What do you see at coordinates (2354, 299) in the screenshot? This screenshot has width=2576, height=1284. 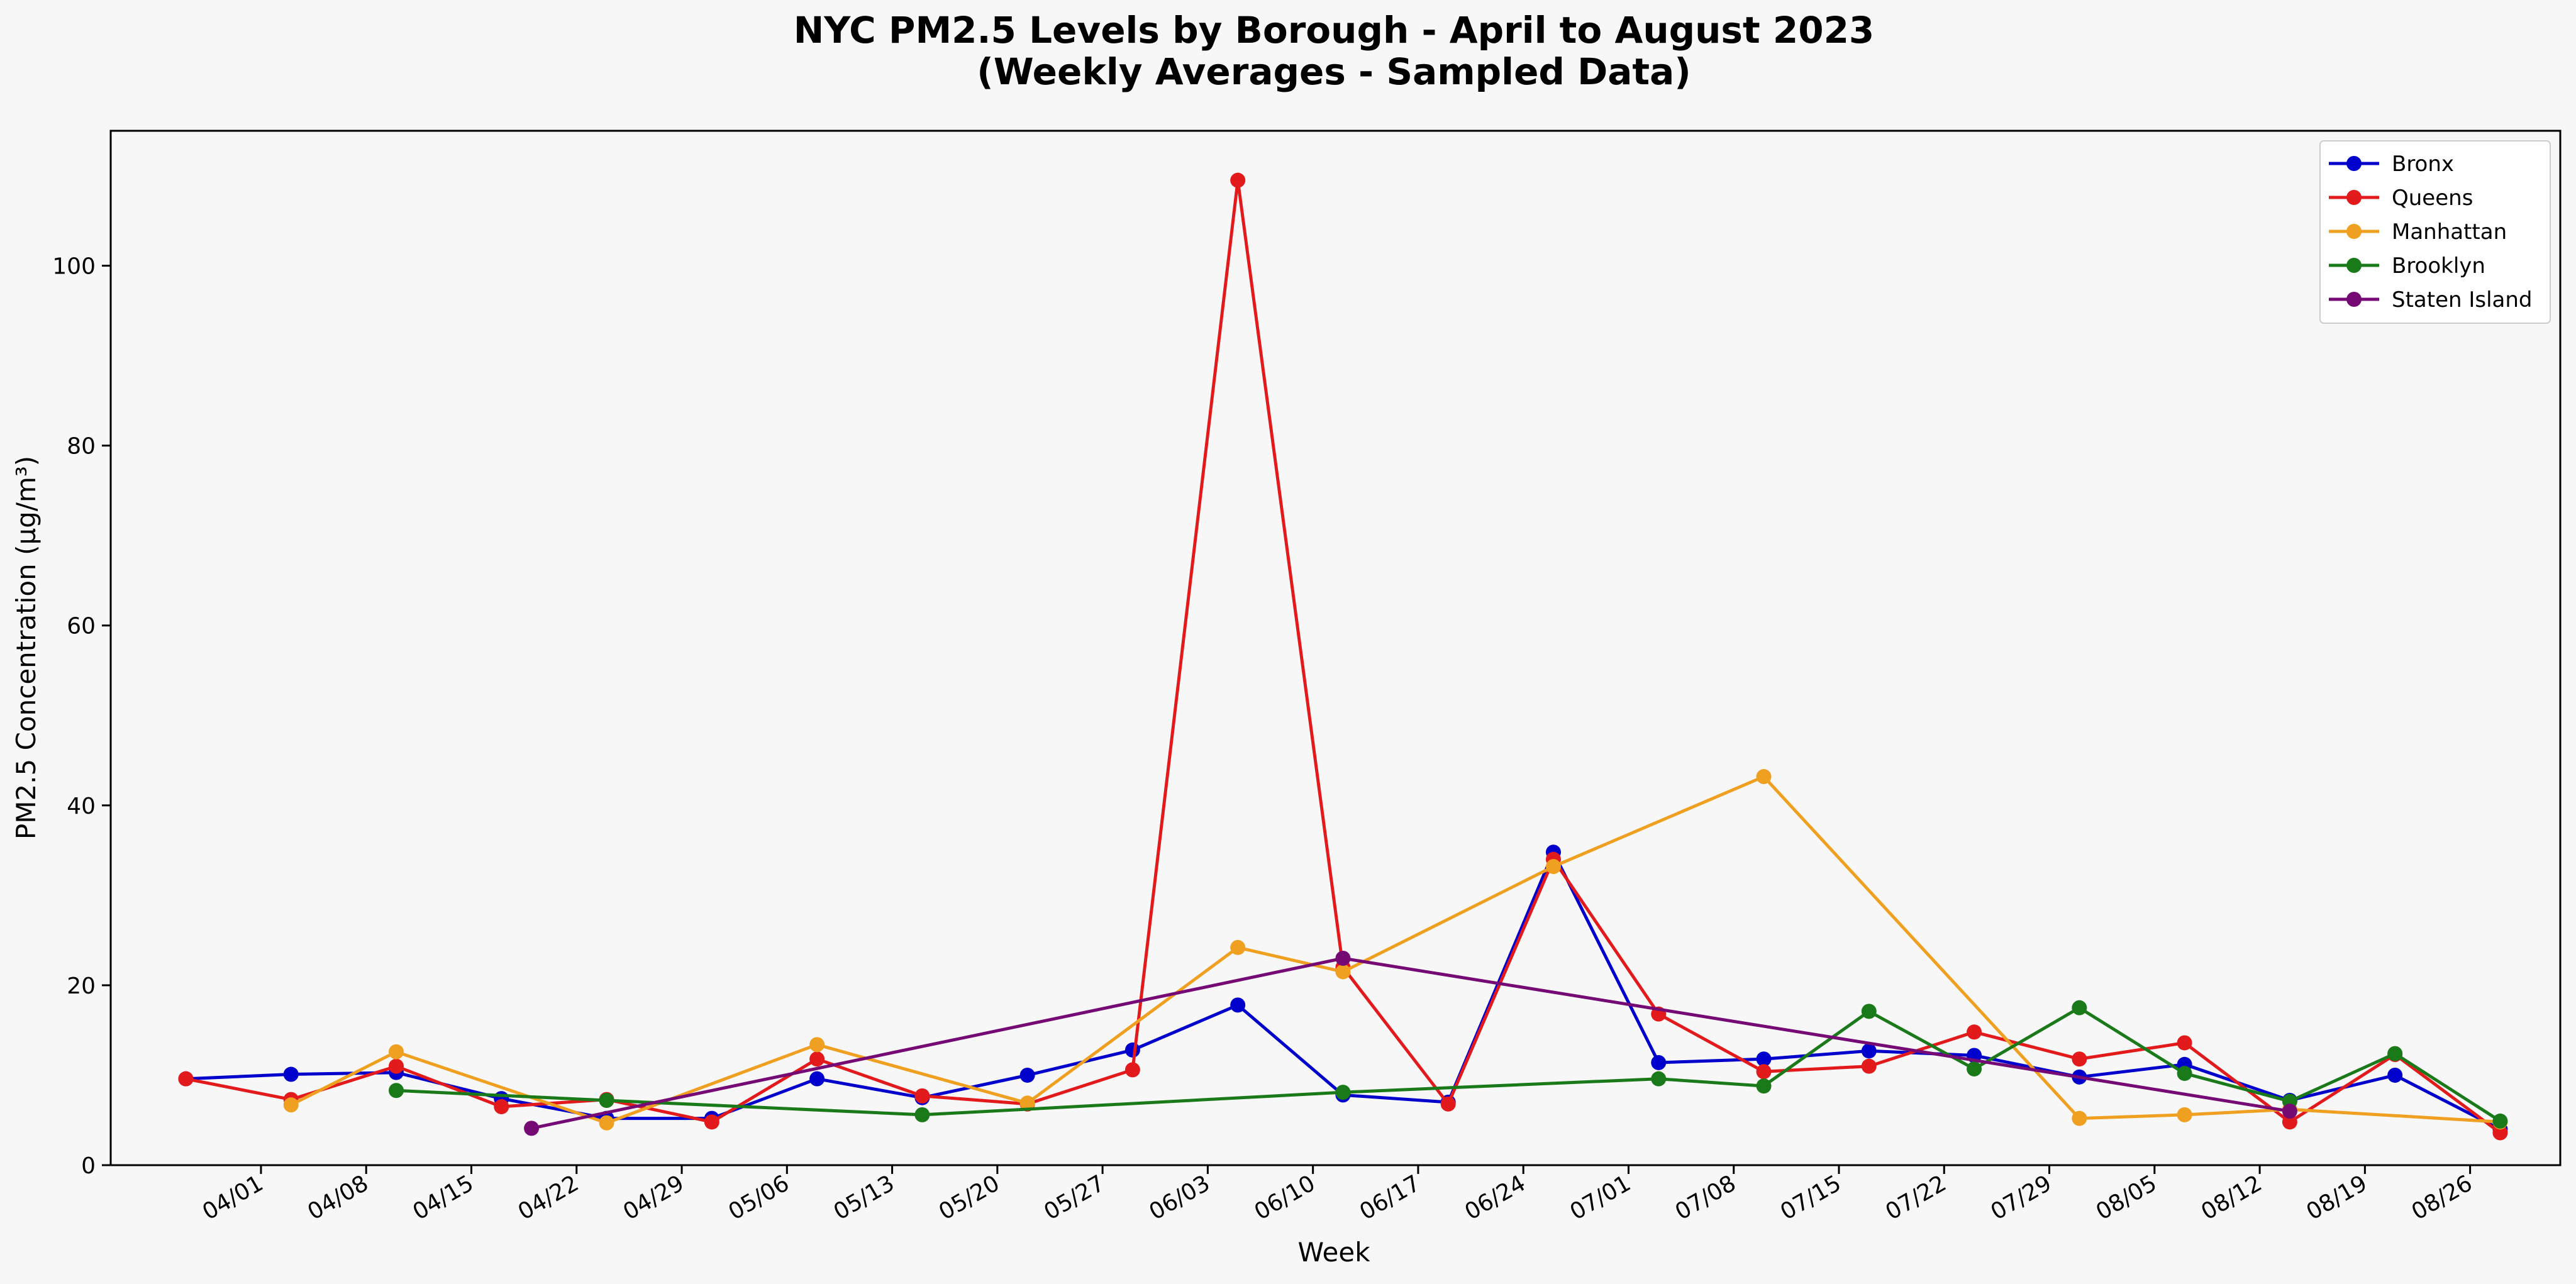 I see `legend-marker-staten-island` at bounding box center [2354, 299].